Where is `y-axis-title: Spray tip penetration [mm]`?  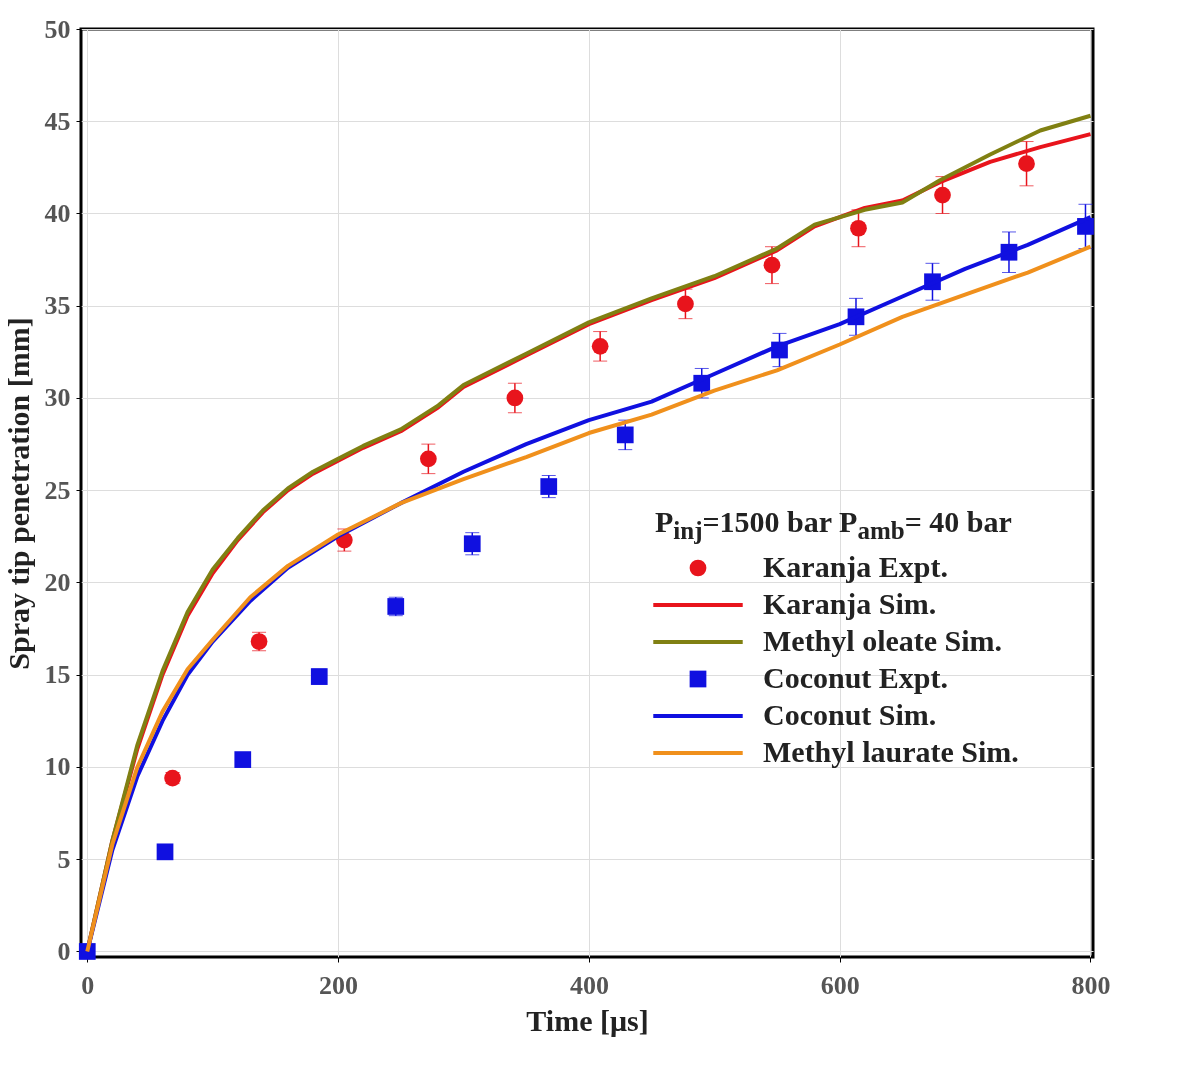
y-axis-title: Spray tip penetration [mm] is located at coordinates (18, 493).